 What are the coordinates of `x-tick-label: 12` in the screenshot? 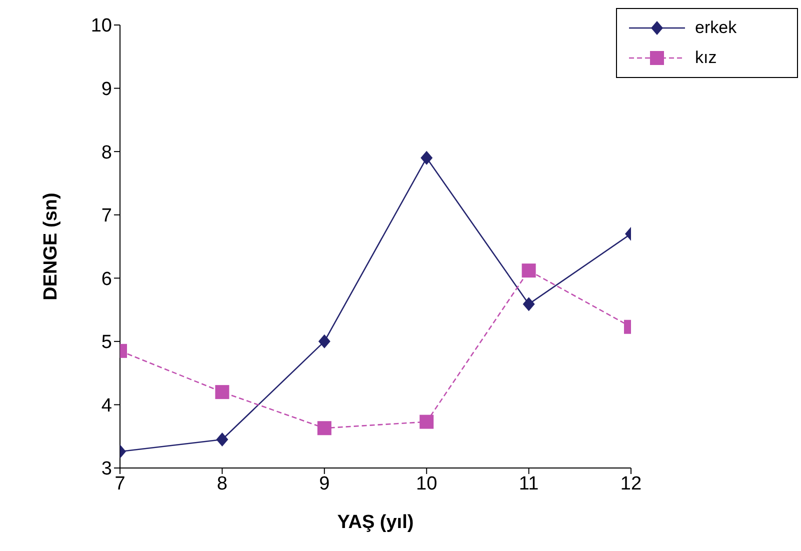 It's located at (631, 483).